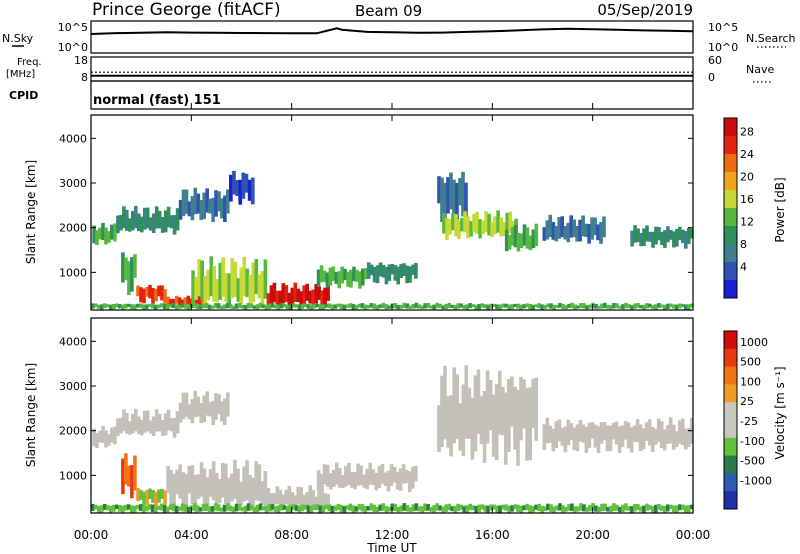 Image resolution: width=800 pixels, height=554 pixels. Describe the element at coordinates (747, 177) in the screenshot. I see `colorbar-tick-label: 20` at that location.